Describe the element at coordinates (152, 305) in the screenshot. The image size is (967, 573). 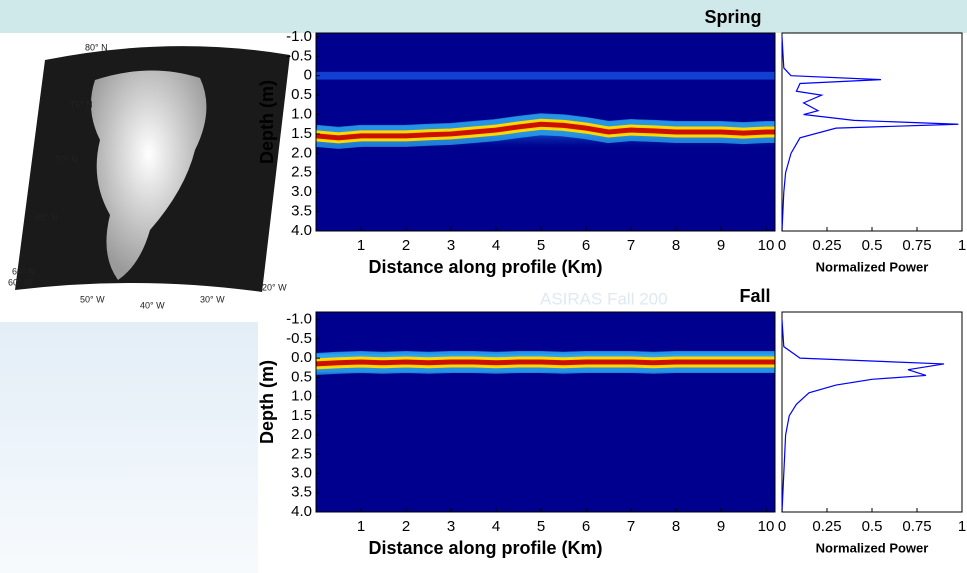
I see `map-label: 40° W` at that location.